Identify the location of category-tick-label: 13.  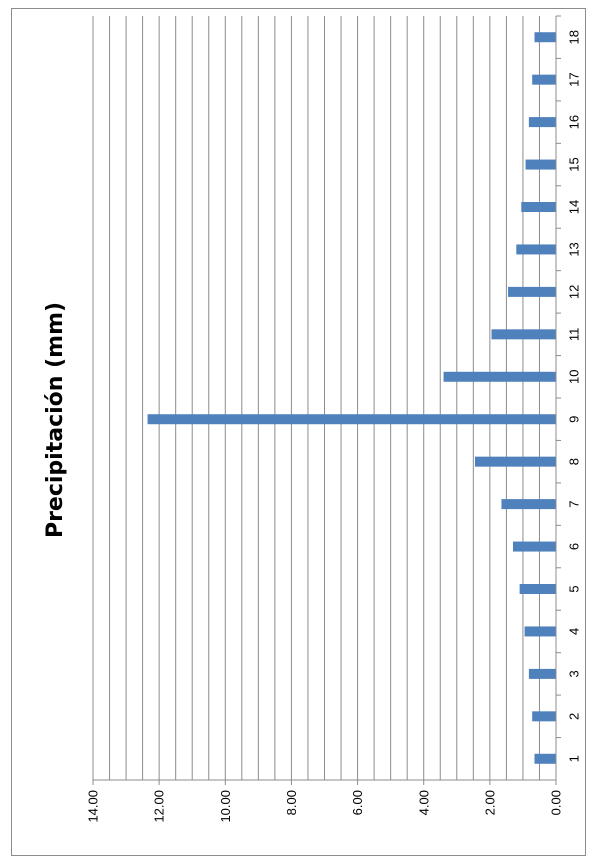
(574, 249).